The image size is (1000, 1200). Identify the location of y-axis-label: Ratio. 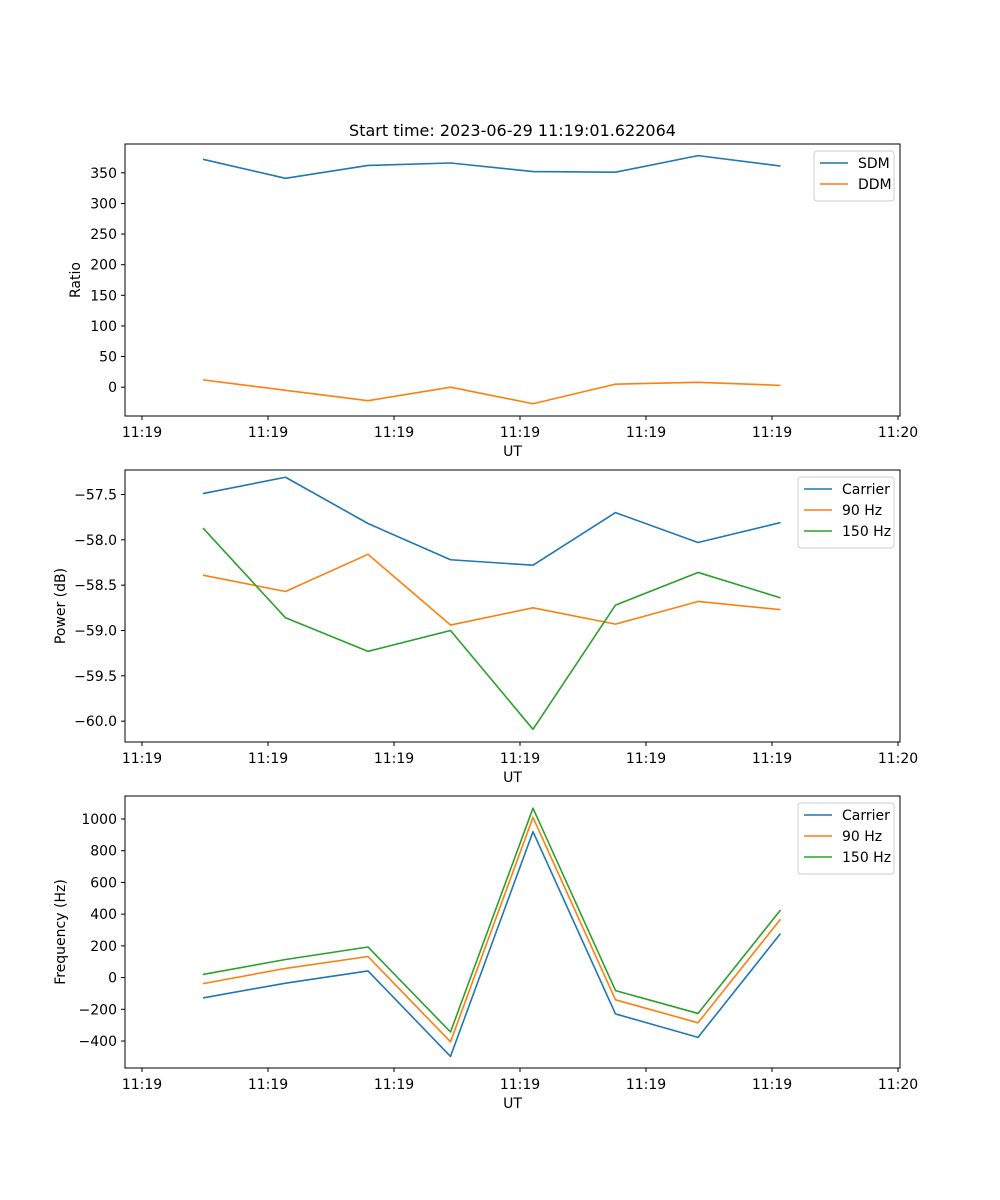
(76, 280).